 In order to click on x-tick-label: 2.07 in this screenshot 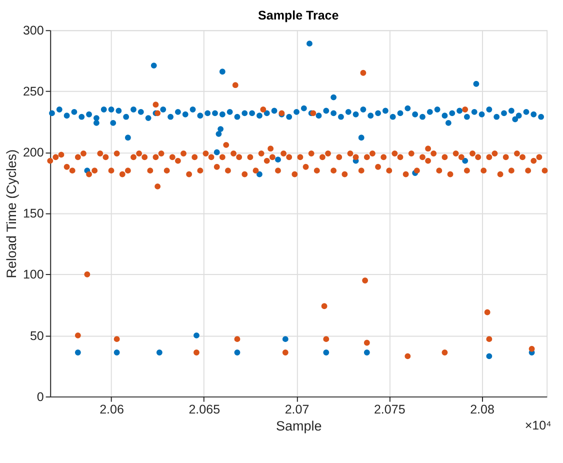, I will do `click(297, 409)`.